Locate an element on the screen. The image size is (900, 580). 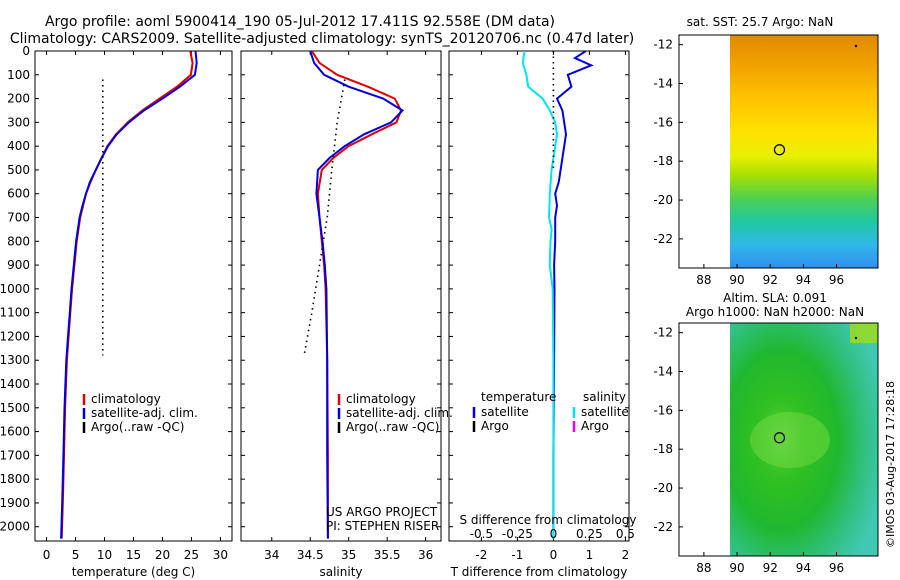
salinity-xtick-label: 36 is located at coordinates (425, 555).